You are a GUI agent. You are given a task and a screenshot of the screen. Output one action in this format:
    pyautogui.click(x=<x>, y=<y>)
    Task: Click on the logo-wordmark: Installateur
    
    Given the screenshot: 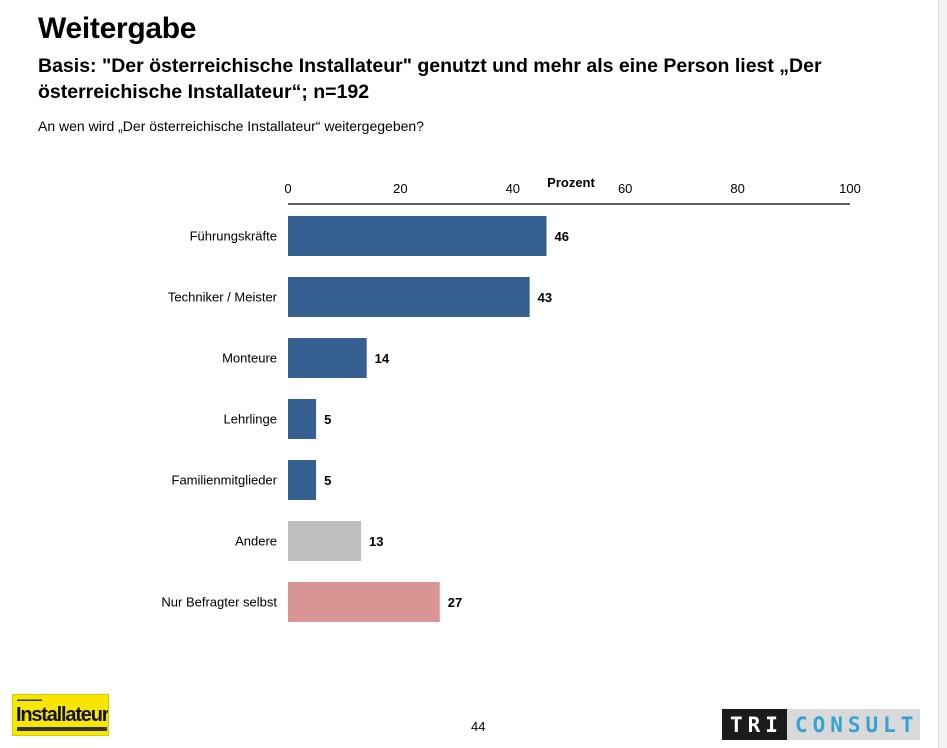 What is the action you would take?
    pyautogui.click(x=62, y=715)
    